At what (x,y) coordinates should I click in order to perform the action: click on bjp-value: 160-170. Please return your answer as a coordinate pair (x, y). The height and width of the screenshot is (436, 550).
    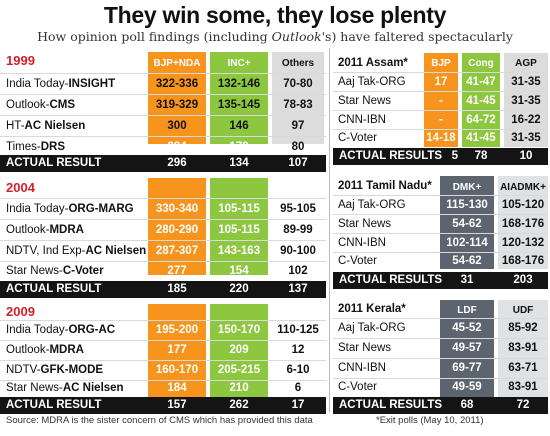
    Looking at the image, I should click on (177, 370).